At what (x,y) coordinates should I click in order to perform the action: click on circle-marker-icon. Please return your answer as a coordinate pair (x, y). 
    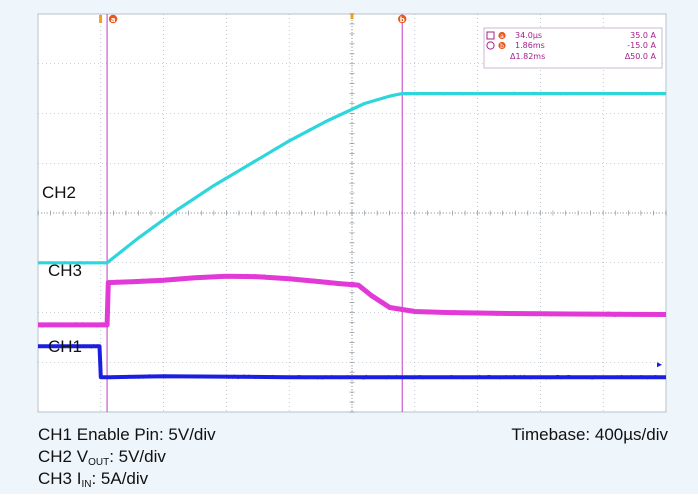
    Looking at the image, I should click on (490, 45).